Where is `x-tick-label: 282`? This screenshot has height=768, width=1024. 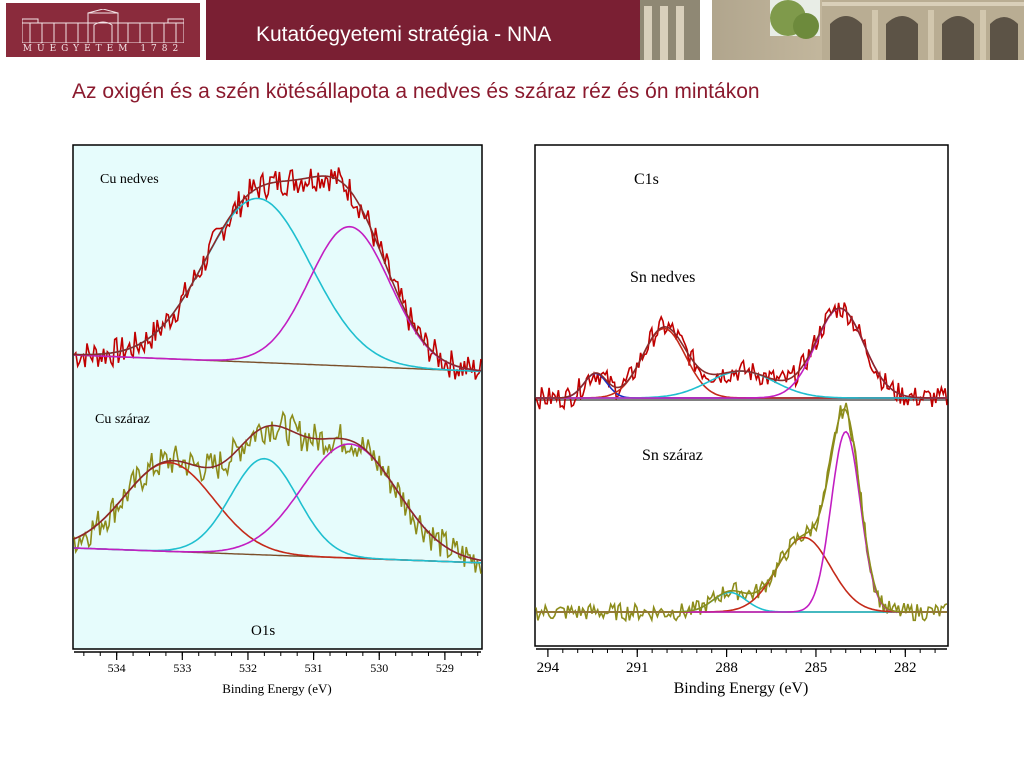
x-tick-label: 282 is located at coordinates (905, 668).